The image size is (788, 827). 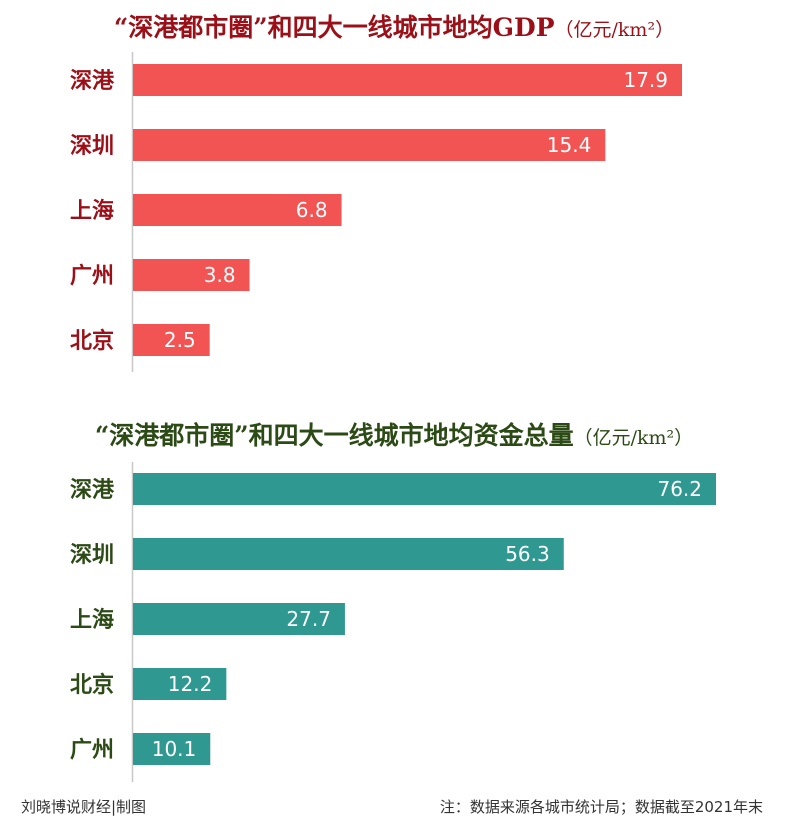 I want to click on chart2-category-label: 深港, so click(x=92, y=490).